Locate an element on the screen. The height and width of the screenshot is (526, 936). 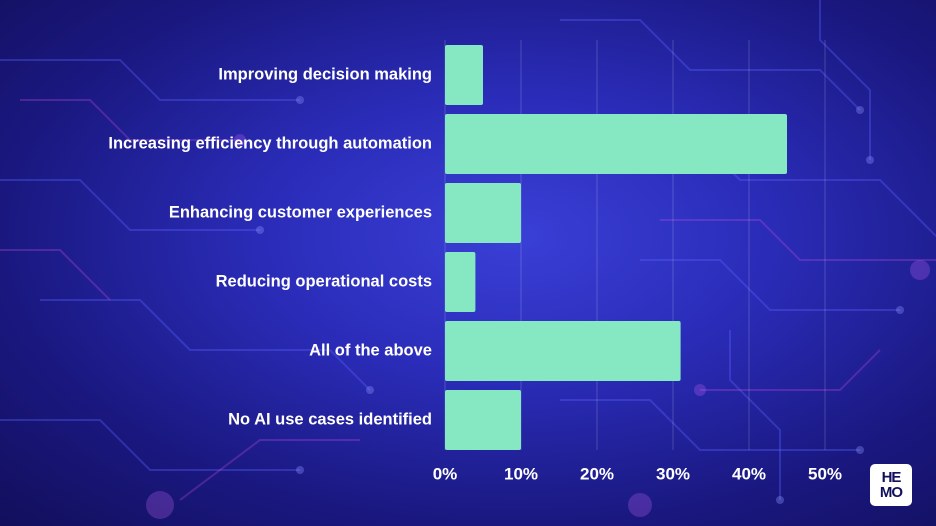
x-tick-label: 40% is located at coordinates (749, 473).